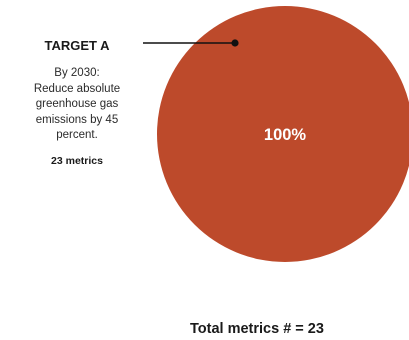  I want to click on target-a-description-line: greenhouse gas, so click(77, 104).